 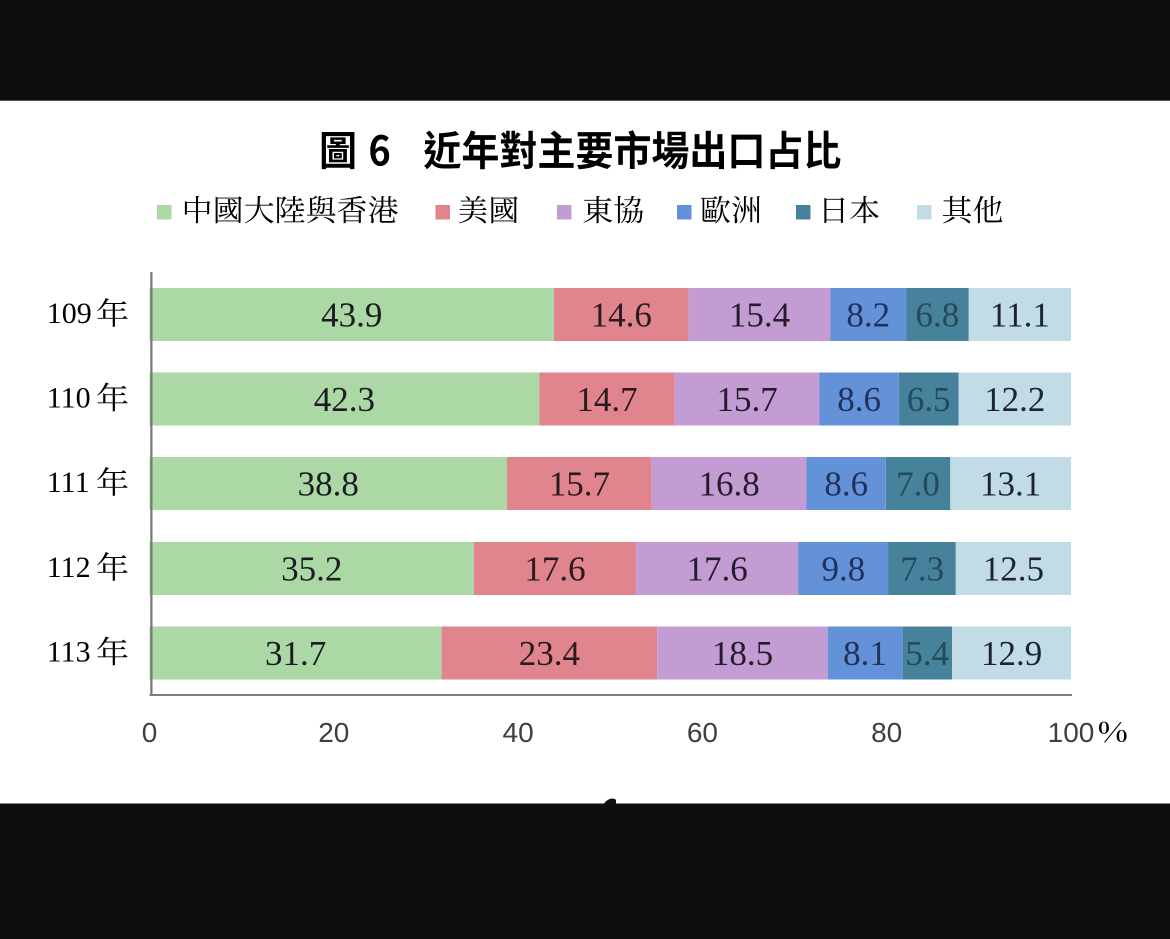 What do you see at coordinates (742, 653) in the screenshot?
I see `svg-text: 18.5` at bounding box center [742, 653].